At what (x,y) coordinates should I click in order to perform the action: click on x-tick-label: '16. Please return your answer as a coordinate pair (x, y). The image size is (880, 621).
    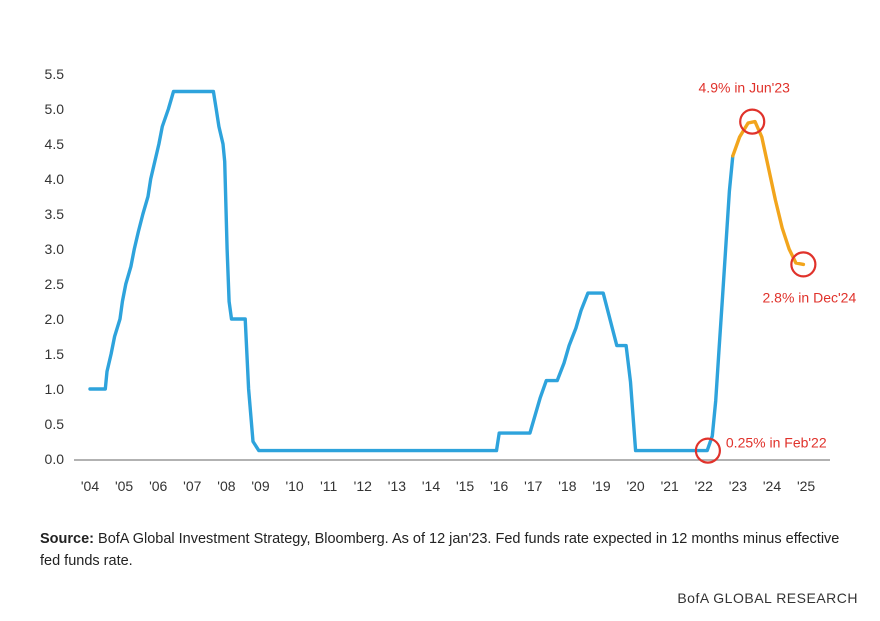
    Looking at the image, I should click on (499, 486).